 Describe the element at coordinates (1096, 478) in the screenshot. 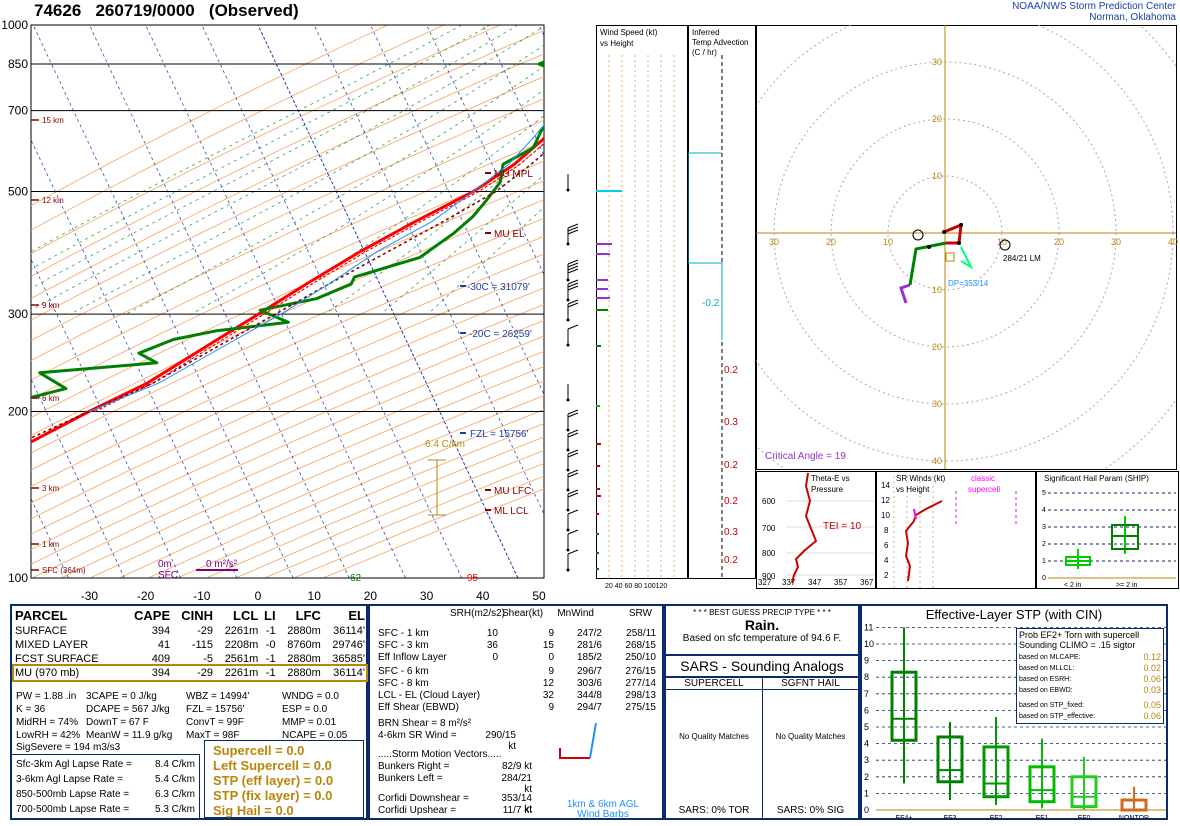

I see `ship-title: Significant Hail Param (SHIP)` at that location.